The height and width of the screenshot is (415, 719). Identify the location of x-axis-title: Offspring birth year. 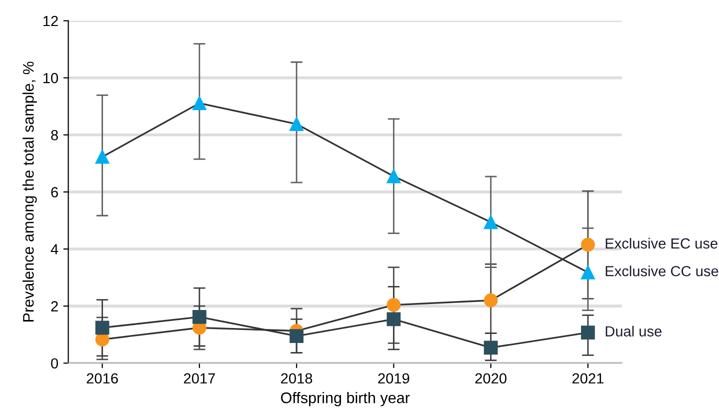
(345, 399).